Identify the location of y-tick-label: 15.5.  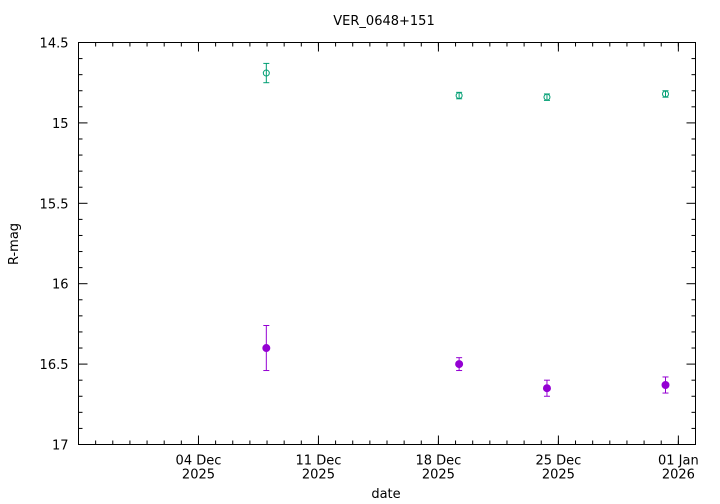
(54, 204).